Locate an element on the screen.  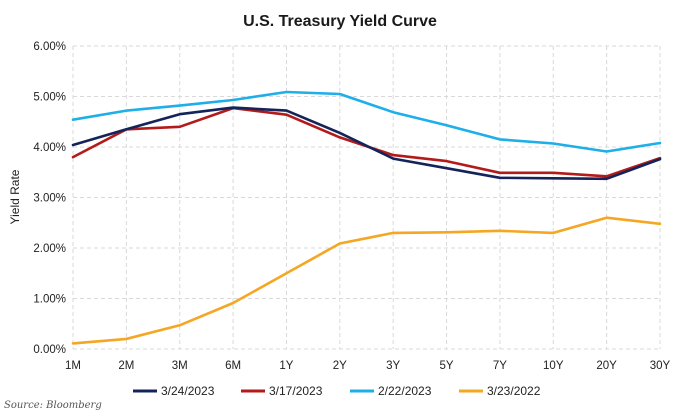
y-tick-label: 5.00% is located at coordinates (49, 98).